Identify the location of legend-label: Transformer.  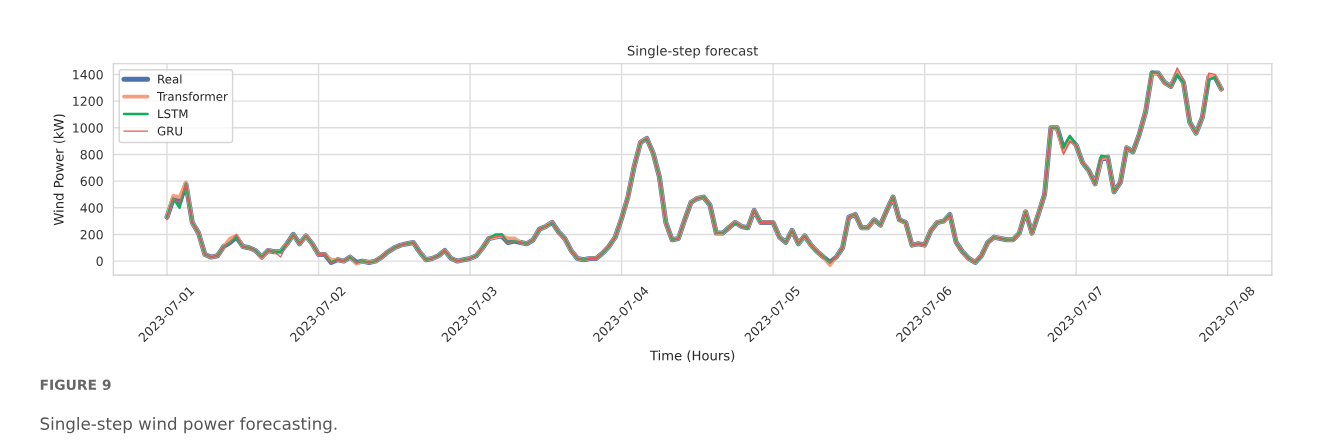
(192, 96).